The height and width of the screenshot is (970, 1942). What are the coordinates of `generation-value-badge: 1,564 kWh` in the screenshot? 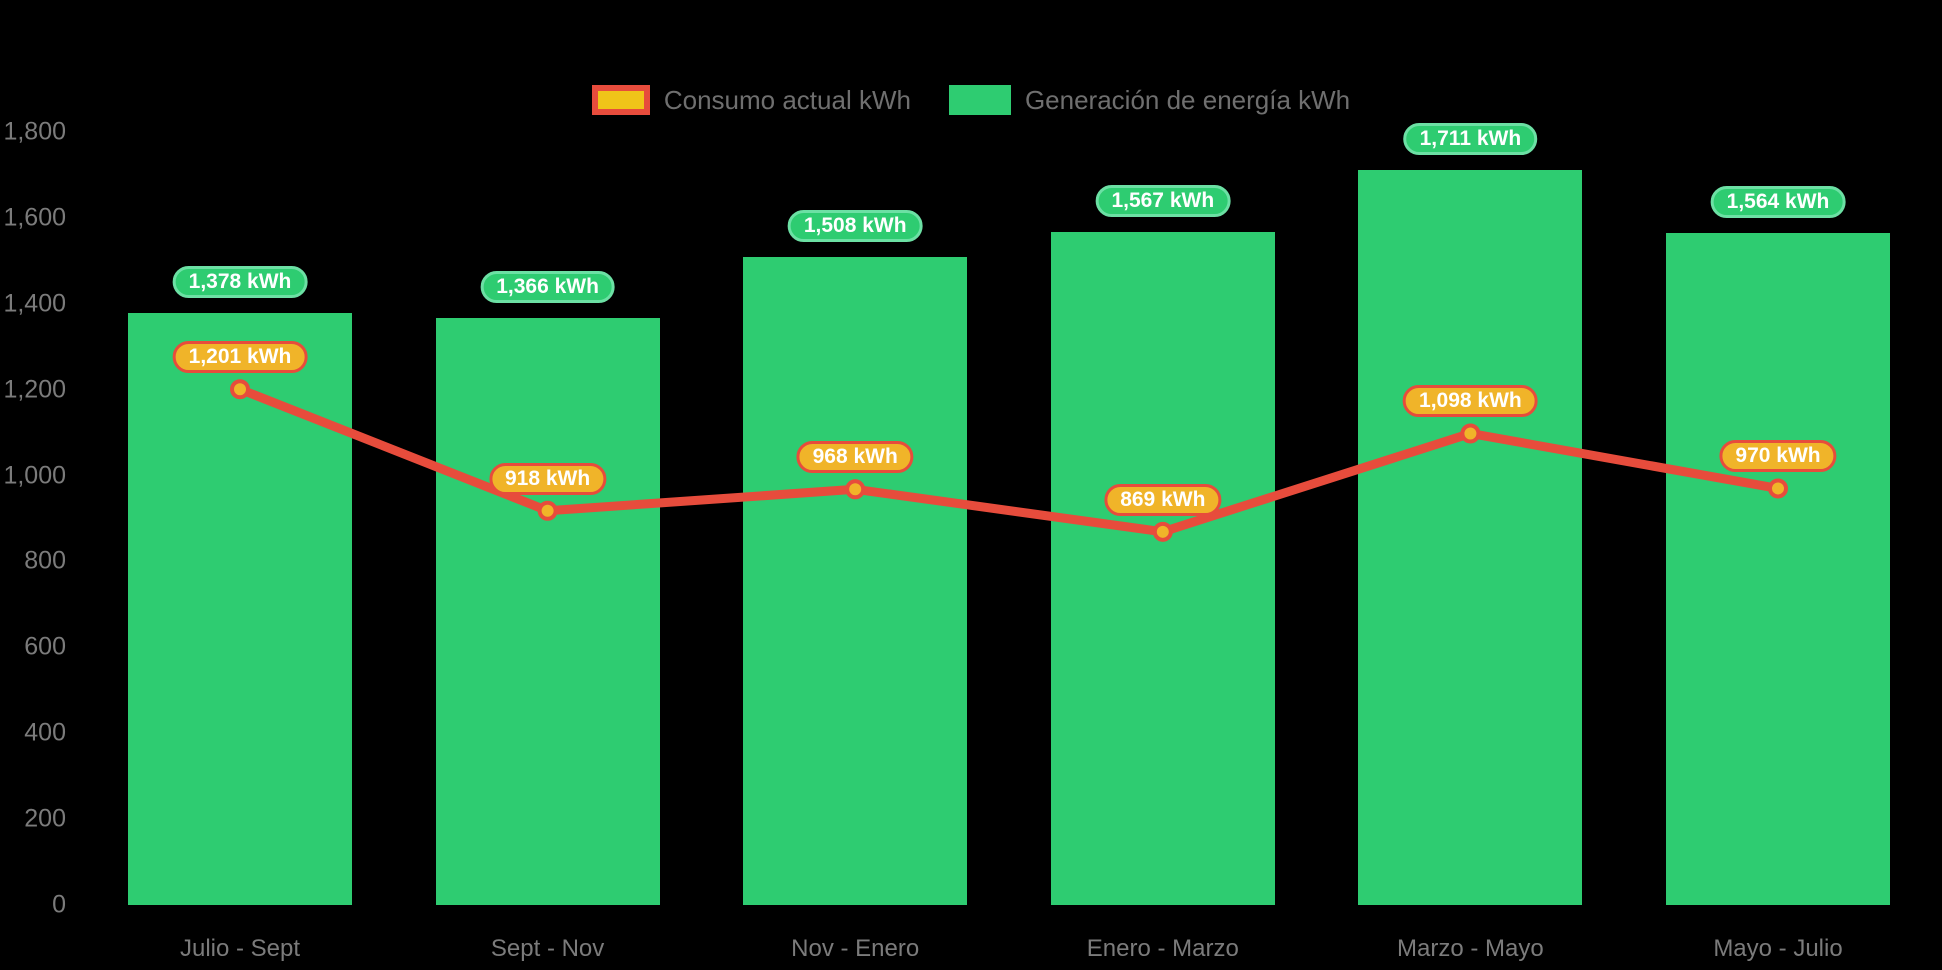 It's located at (1778, 202).